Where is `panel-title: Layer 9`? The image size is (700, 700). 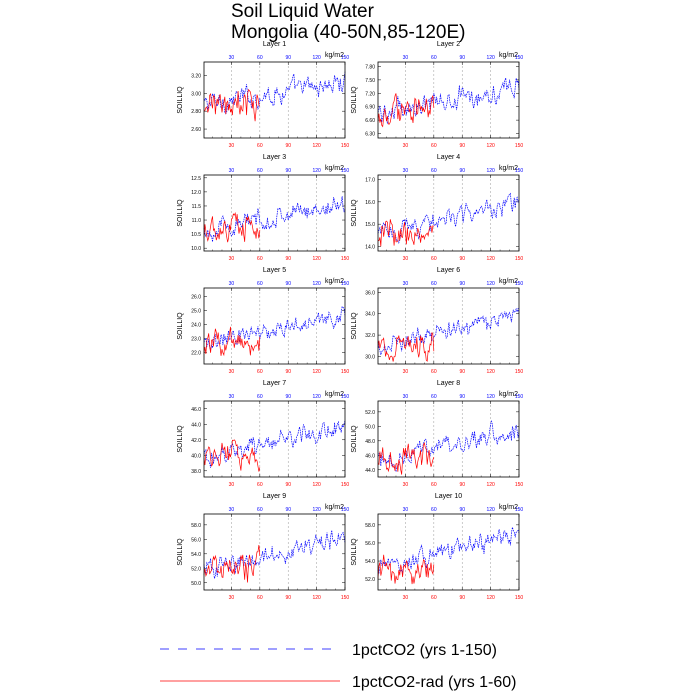
panel-title: Layer 9 is located at coordinates (274, 496).